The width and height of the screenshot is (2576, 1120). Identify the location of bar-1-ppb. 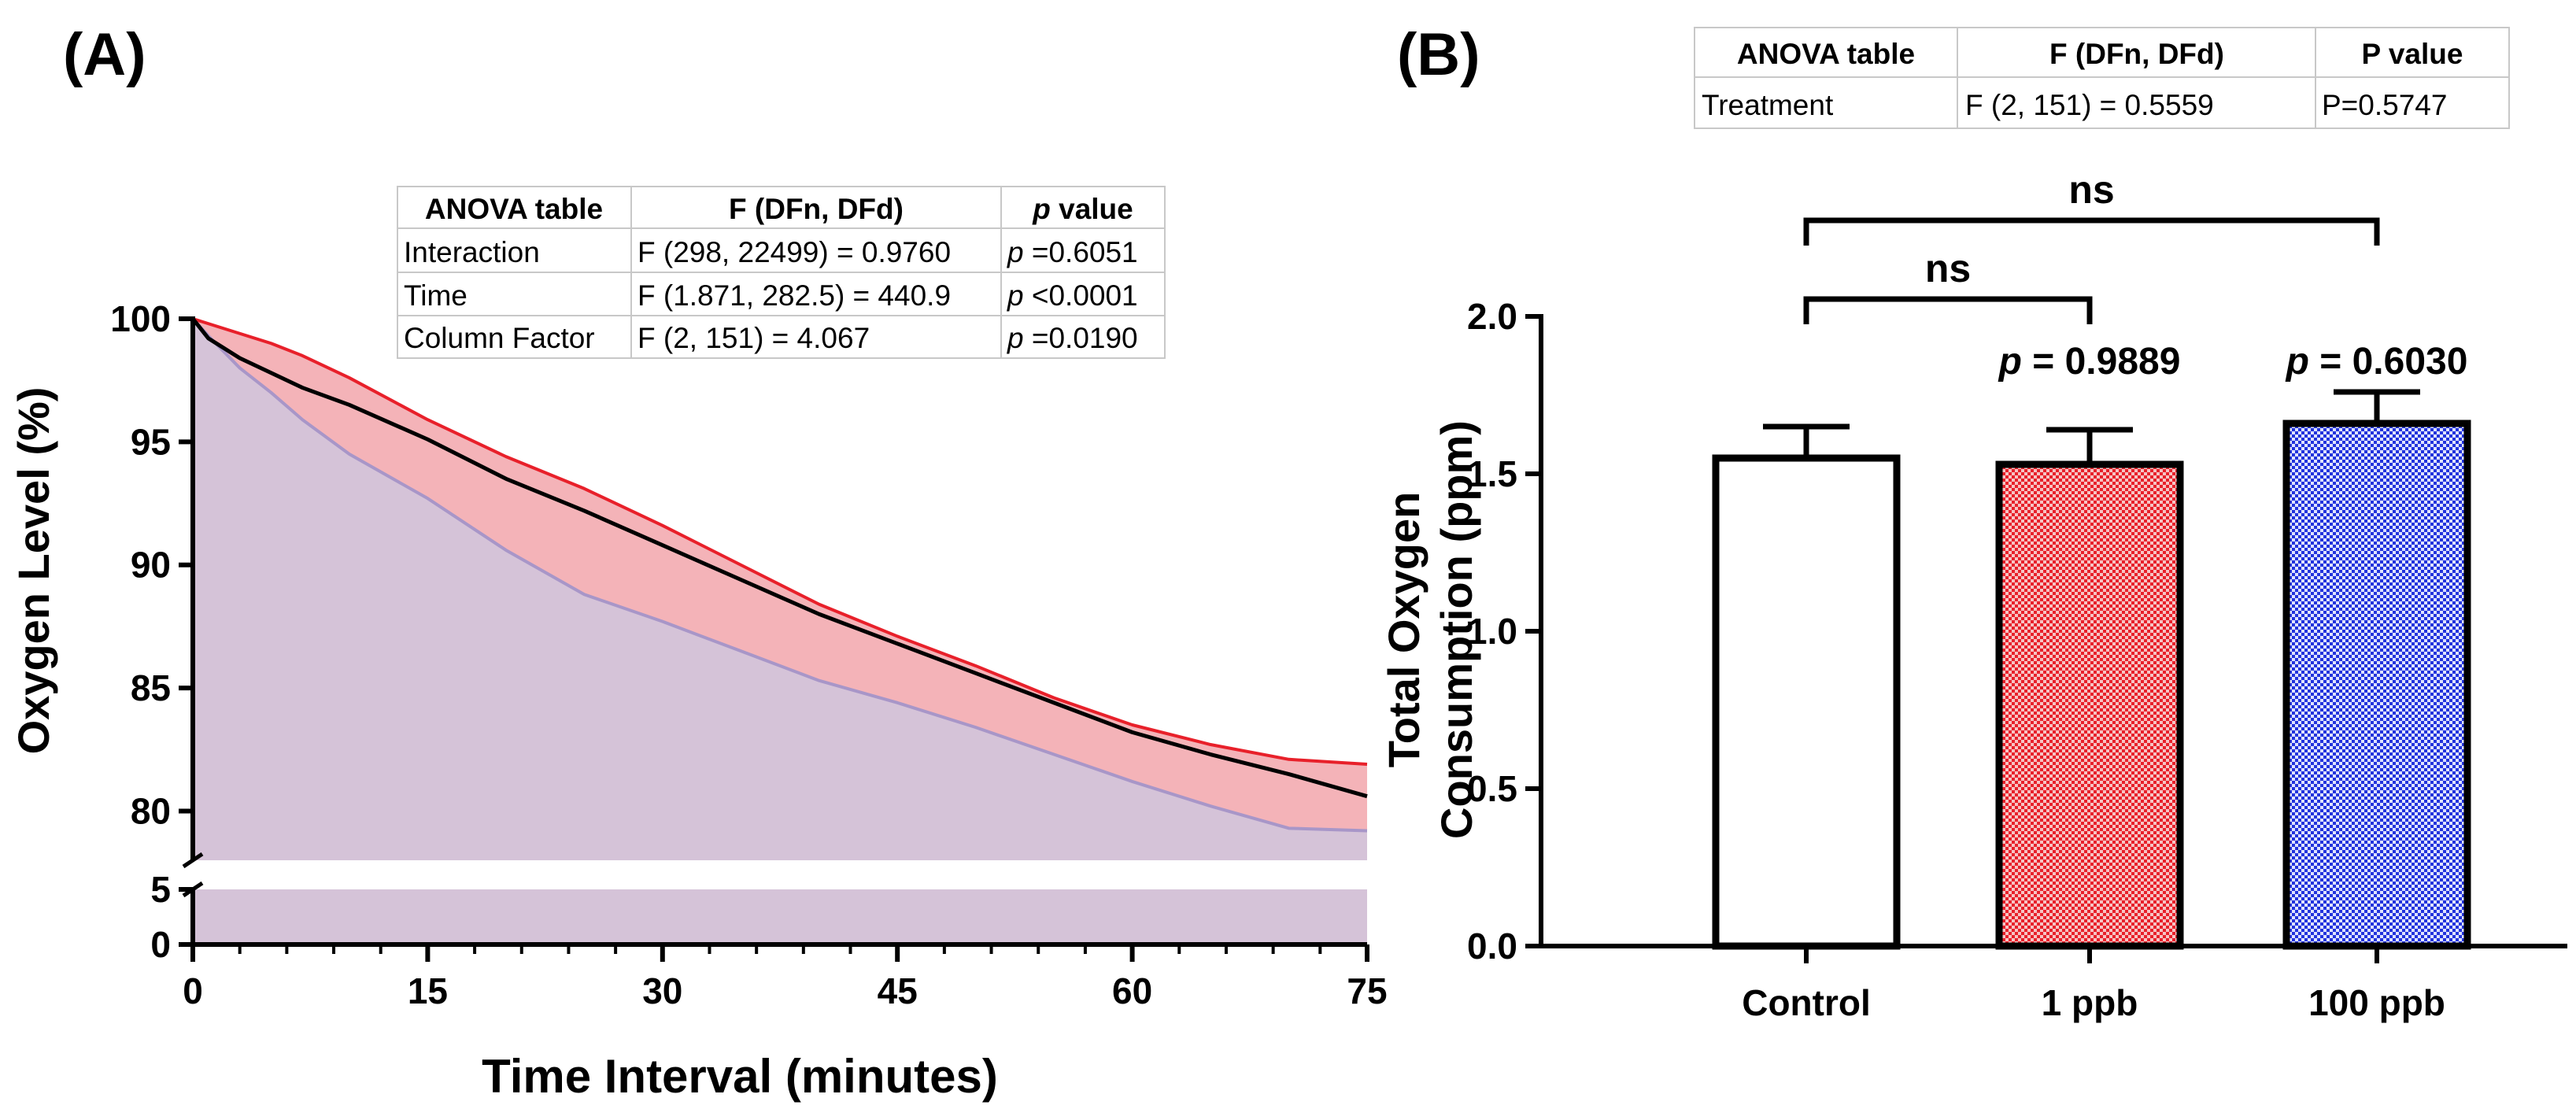
(2089, 705).